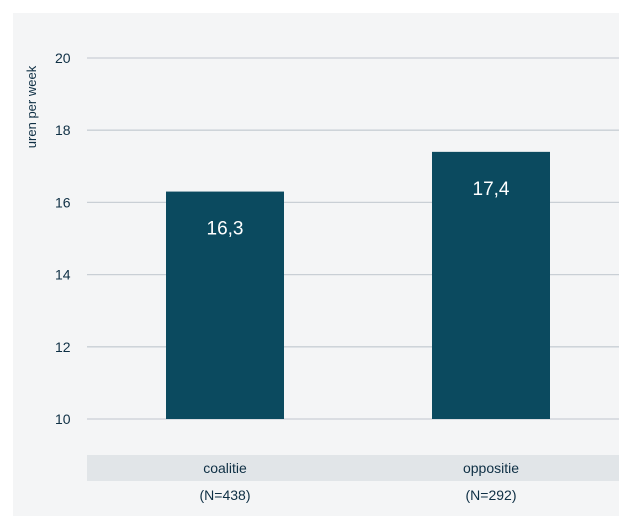 This screenshot has width=619, height=516. Describe the element at coordinates (491, 495) in the screenshot. I see `category-sample-size: (N=292)` at that location.